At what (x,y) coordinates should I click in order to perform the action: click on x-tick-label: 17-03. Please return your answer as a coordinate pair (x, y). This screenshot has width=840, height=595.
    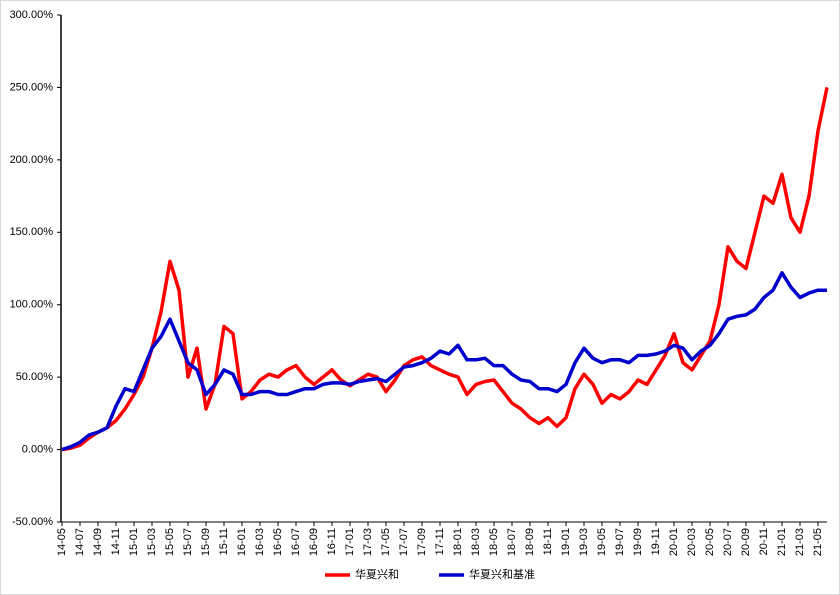
    Looking at the image, I should click on (368, 542).